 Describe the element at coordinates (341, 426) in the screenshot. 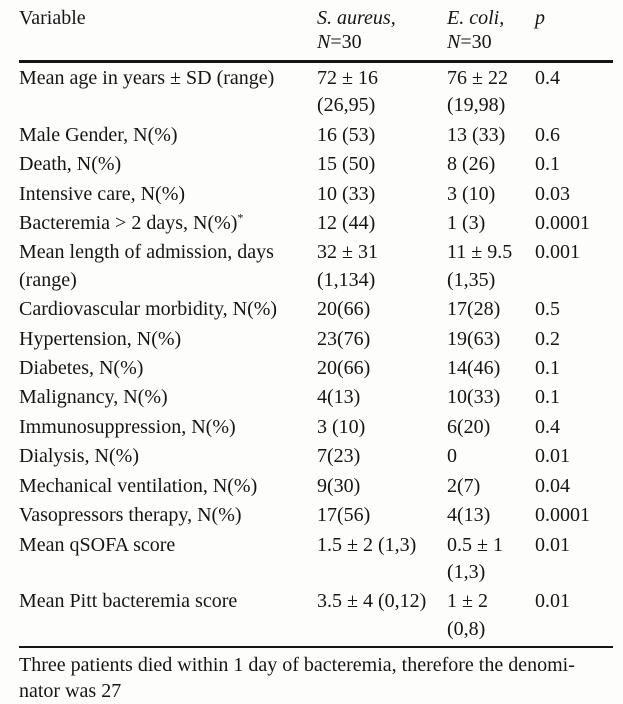

I see `saureus-cell: 3 (10)` at that location.